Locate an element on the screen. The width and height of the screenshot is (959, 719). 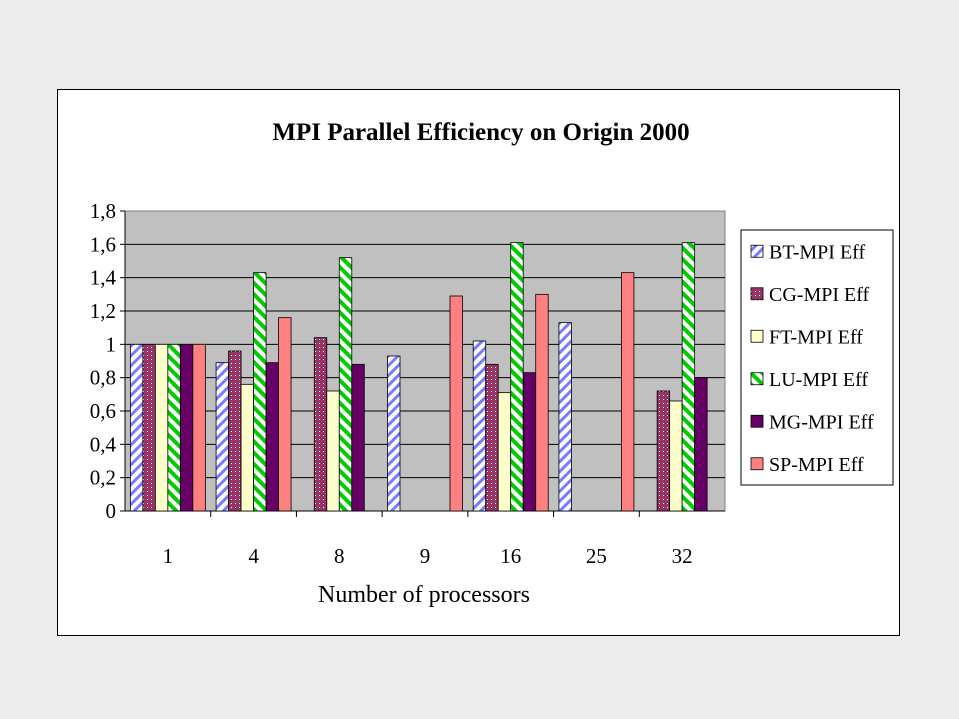
x-tick-label: 16 is located at coordinates (510, 556).